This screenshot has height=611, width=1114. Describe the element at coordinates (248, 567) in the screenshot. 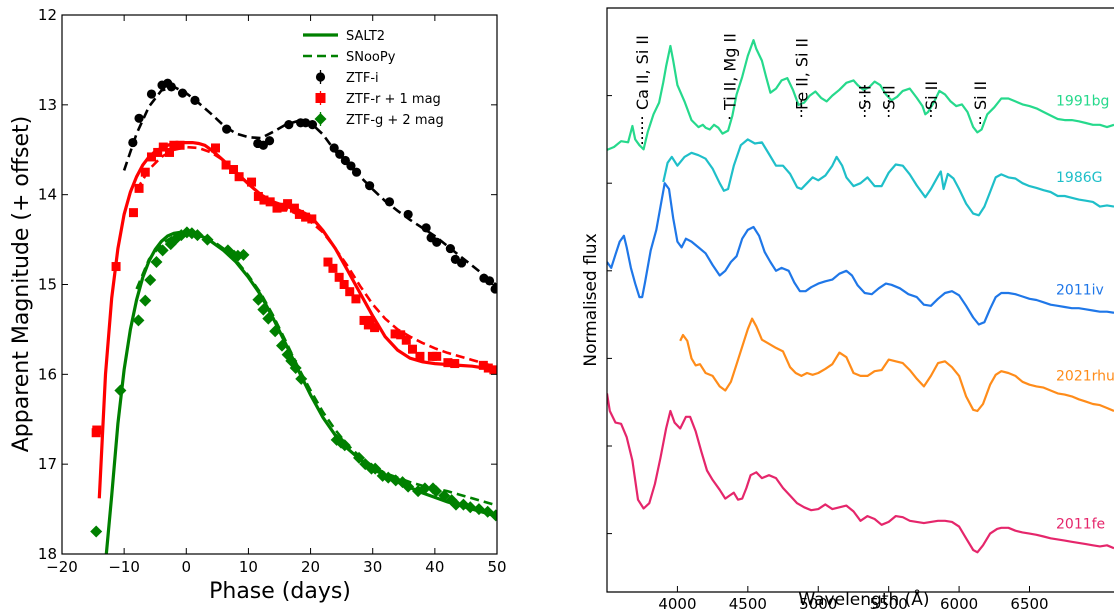

I see `x-tick-label: 10` at that location.